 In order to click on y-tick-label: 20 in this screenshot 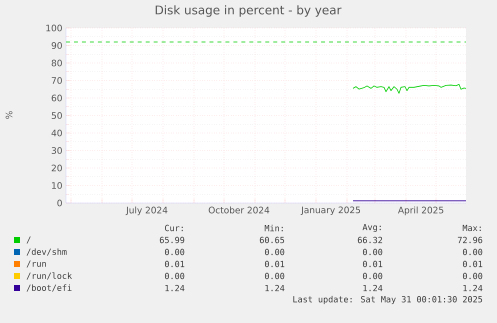, I will do `click(57, 168)`.